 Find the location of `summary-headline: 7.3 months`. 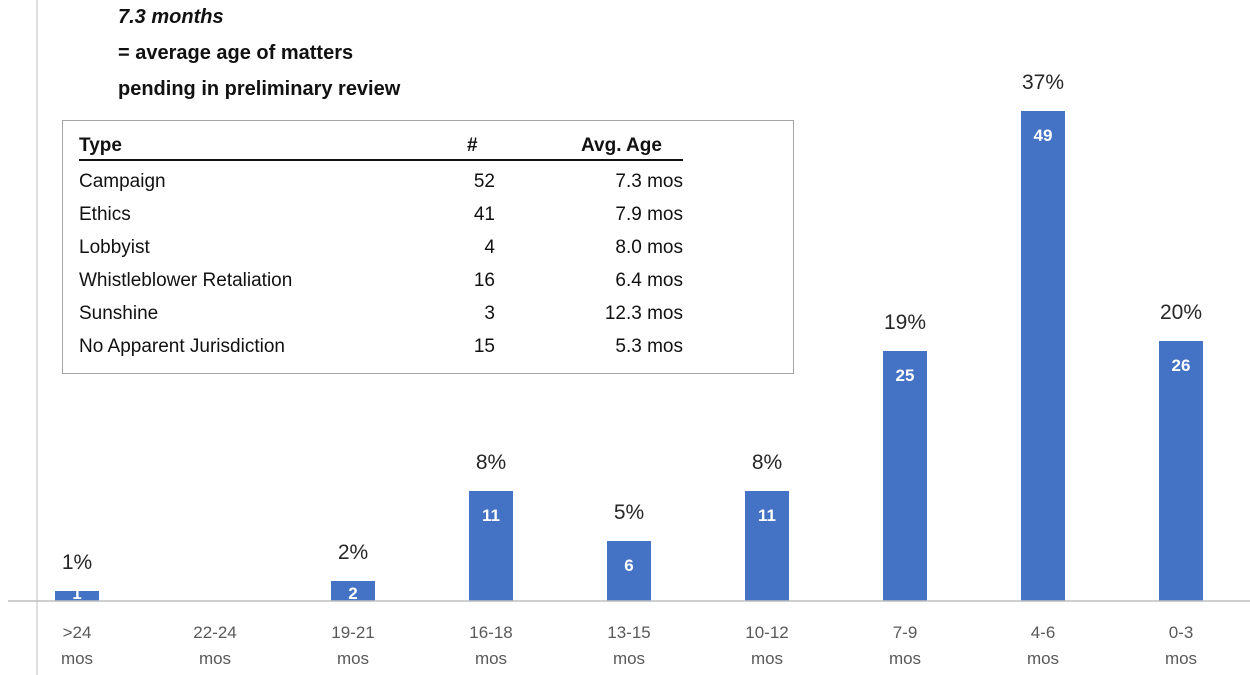

summary-headline: 7.3 months is located at coordinates (171, 17).